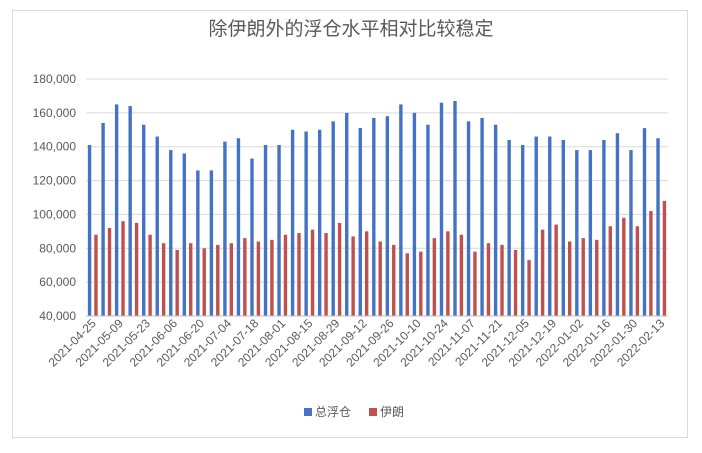  What do you see at coordinates (333, 412) in the screenshot?
I see `legend-label: 总浮仓` at bounding box center [333, 412].